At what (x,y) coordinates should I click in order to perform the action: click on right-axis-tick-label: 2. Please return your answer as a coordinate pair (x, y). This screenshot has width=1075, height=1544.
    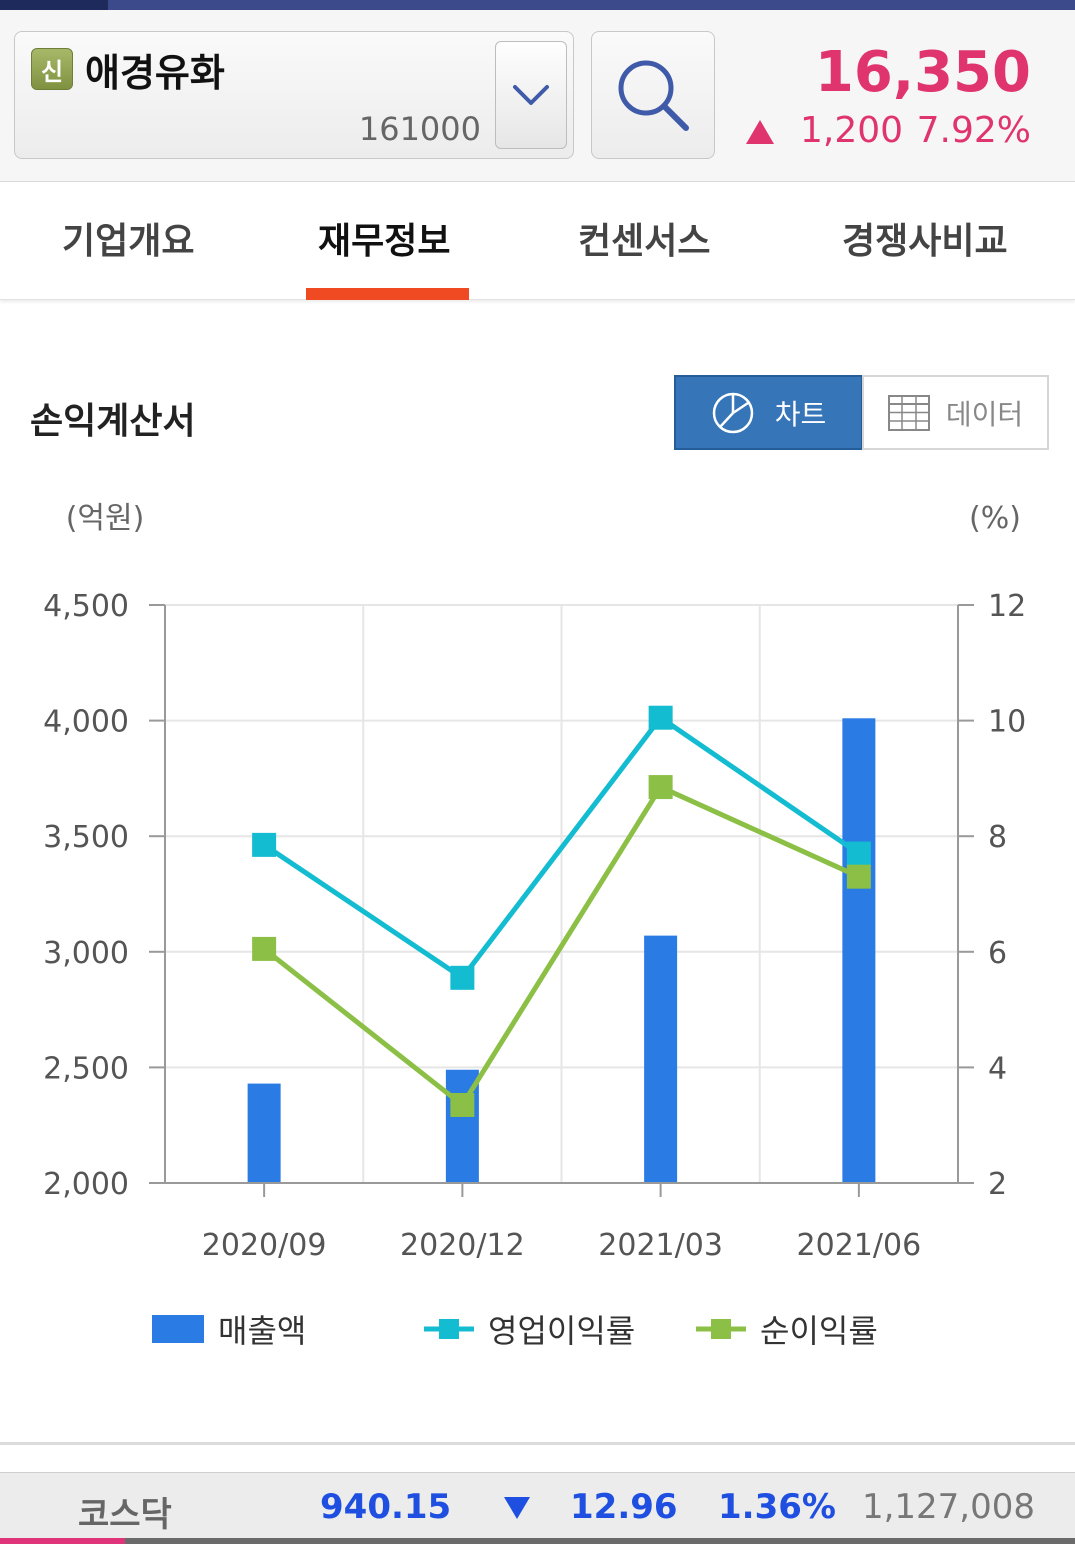
    Looking at the image, I should click on (997, 1184).